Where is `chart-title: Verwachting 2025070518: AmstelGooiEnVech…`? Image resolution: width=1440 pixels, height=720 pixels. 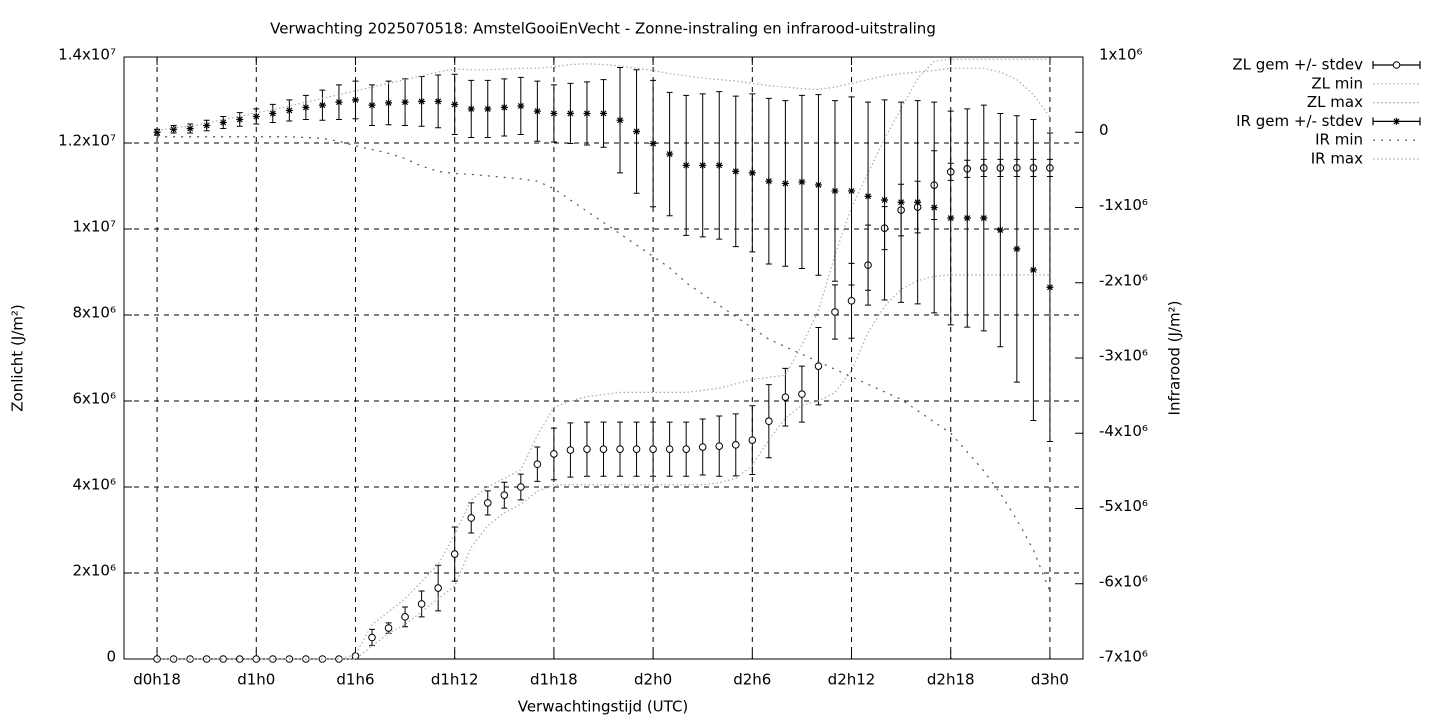
chart-title: Verwachting 2025070518: AmstelGooiEnVech… is located at coordinates (603, 29).